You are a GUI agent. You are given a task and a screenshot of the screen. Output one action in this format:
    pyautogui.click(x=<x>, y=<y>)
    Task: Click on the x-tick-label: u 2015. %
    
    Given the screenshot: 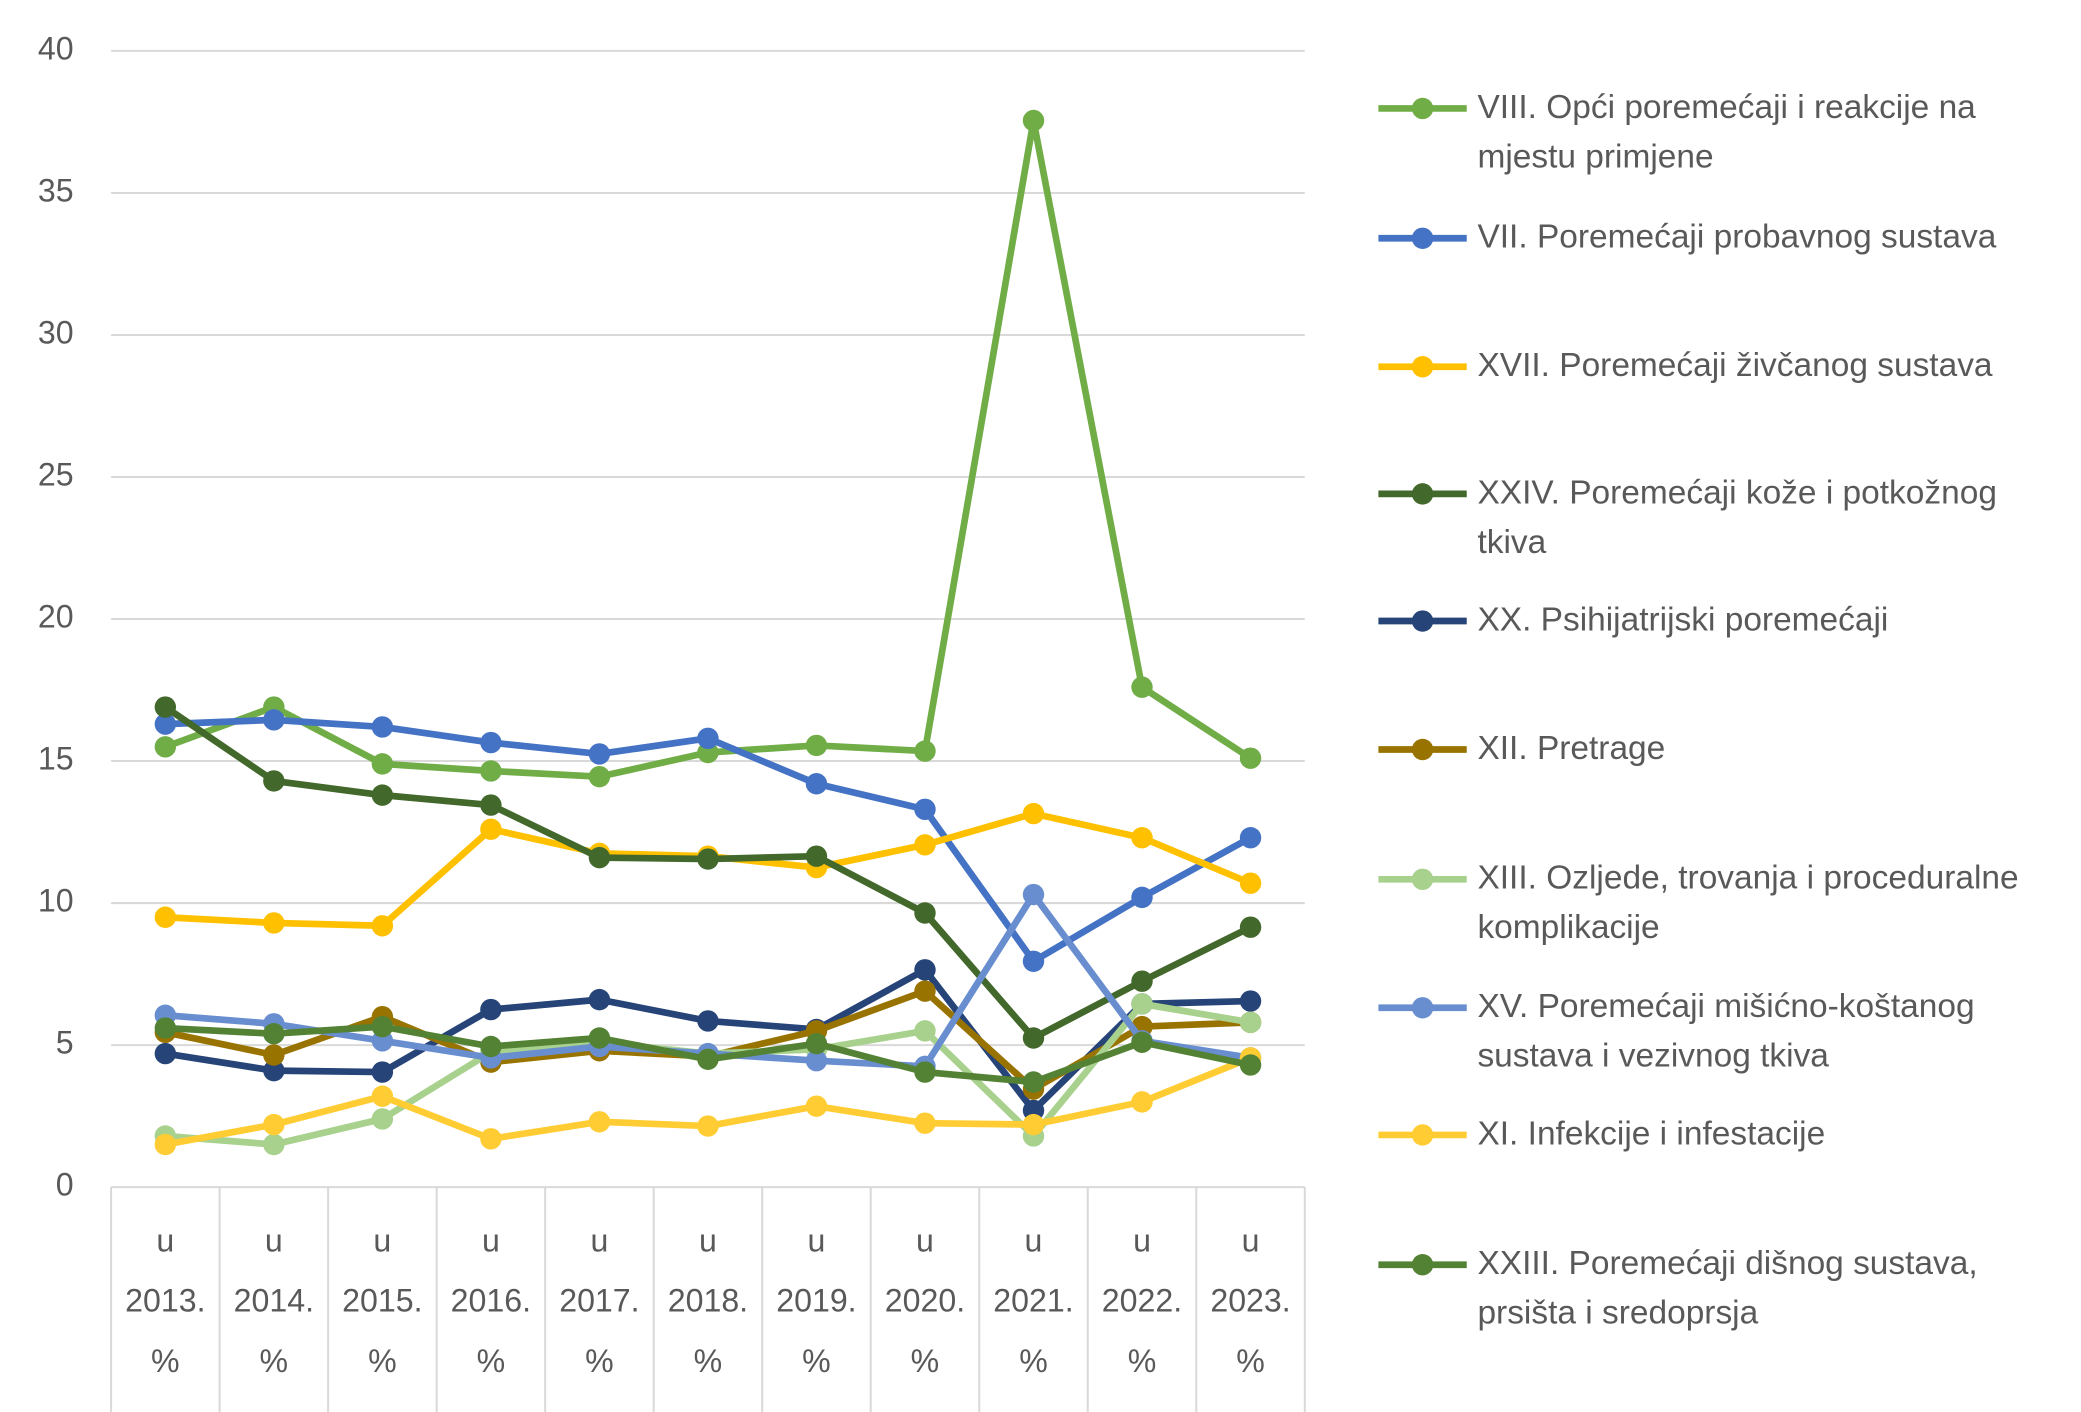 What is the action you would take?
    pyautogui.click(x=382, y=1301)
    